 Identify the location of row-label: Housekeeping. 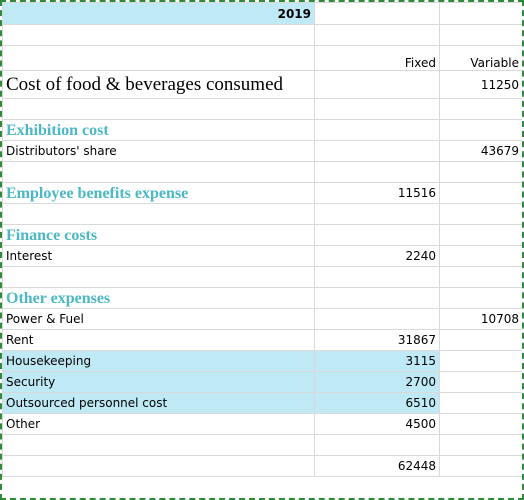
(158, 361).